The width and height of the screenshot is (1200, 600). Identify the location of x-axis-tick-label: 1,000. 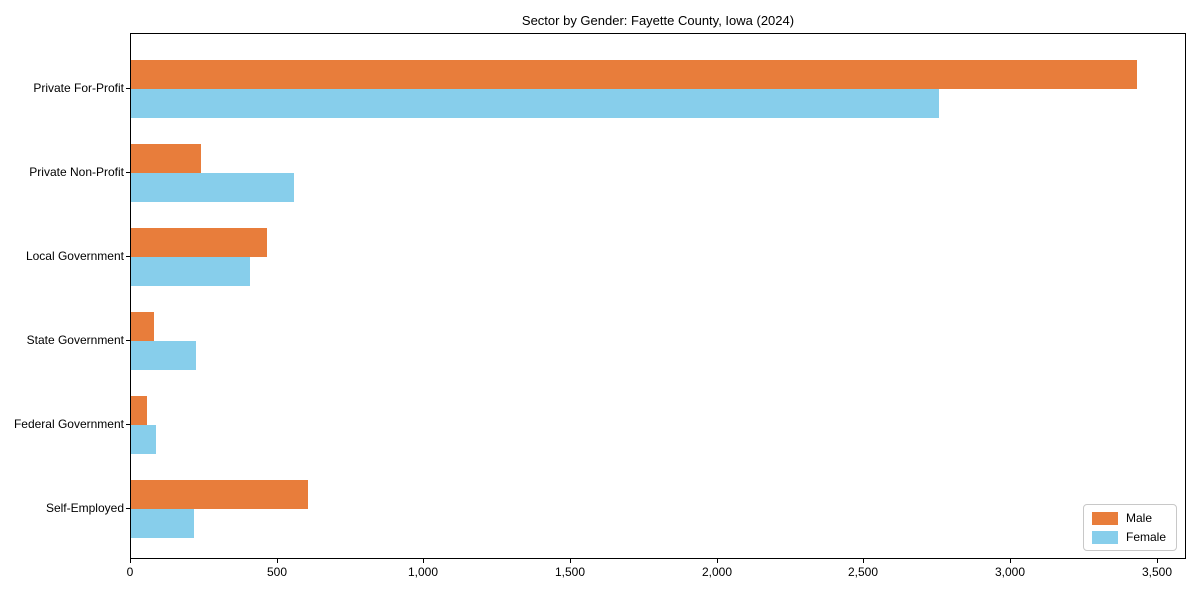
(423, 572).